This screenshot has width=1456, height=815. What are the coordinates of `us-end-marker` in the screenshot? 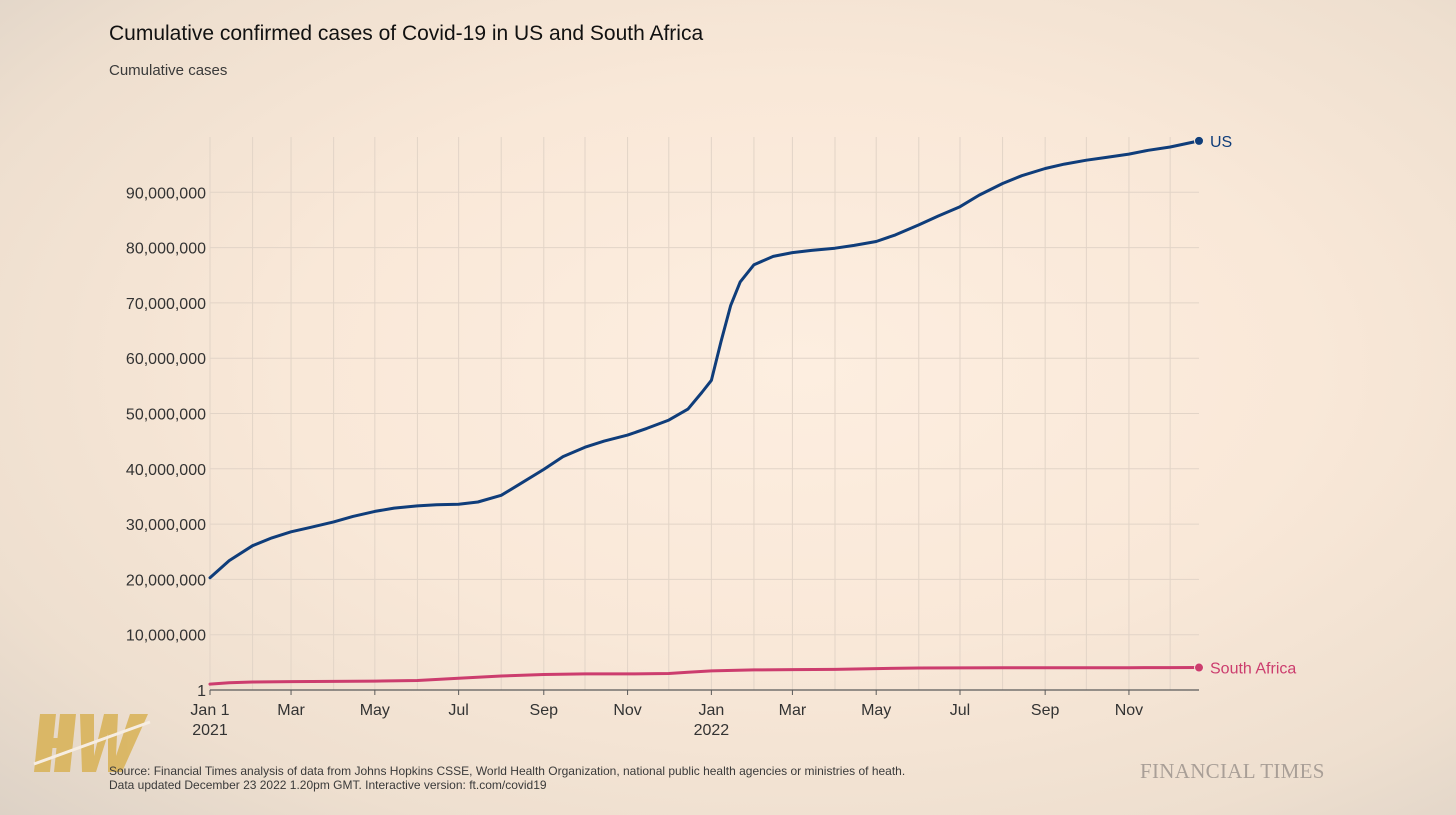 It's located at (1199, 140).